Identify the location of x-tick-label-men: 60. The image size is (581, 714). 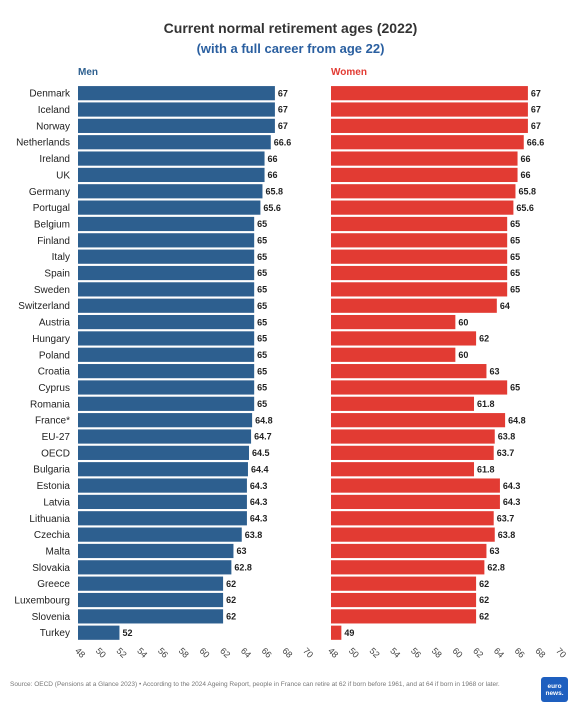
(204, 653).